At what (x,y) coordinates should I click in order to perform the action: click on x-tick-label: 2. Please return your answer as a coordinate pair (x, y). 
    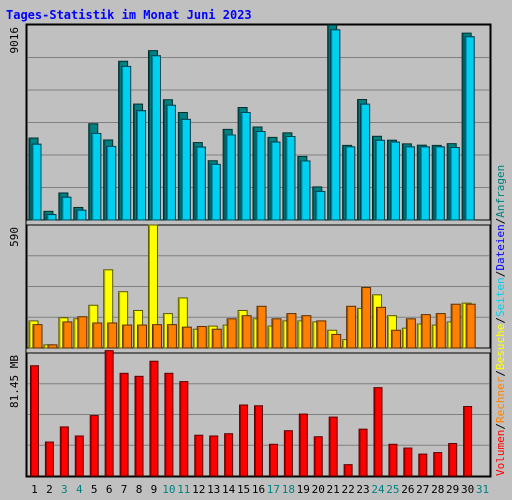
    Looking at the image, I should click on (49, 489).